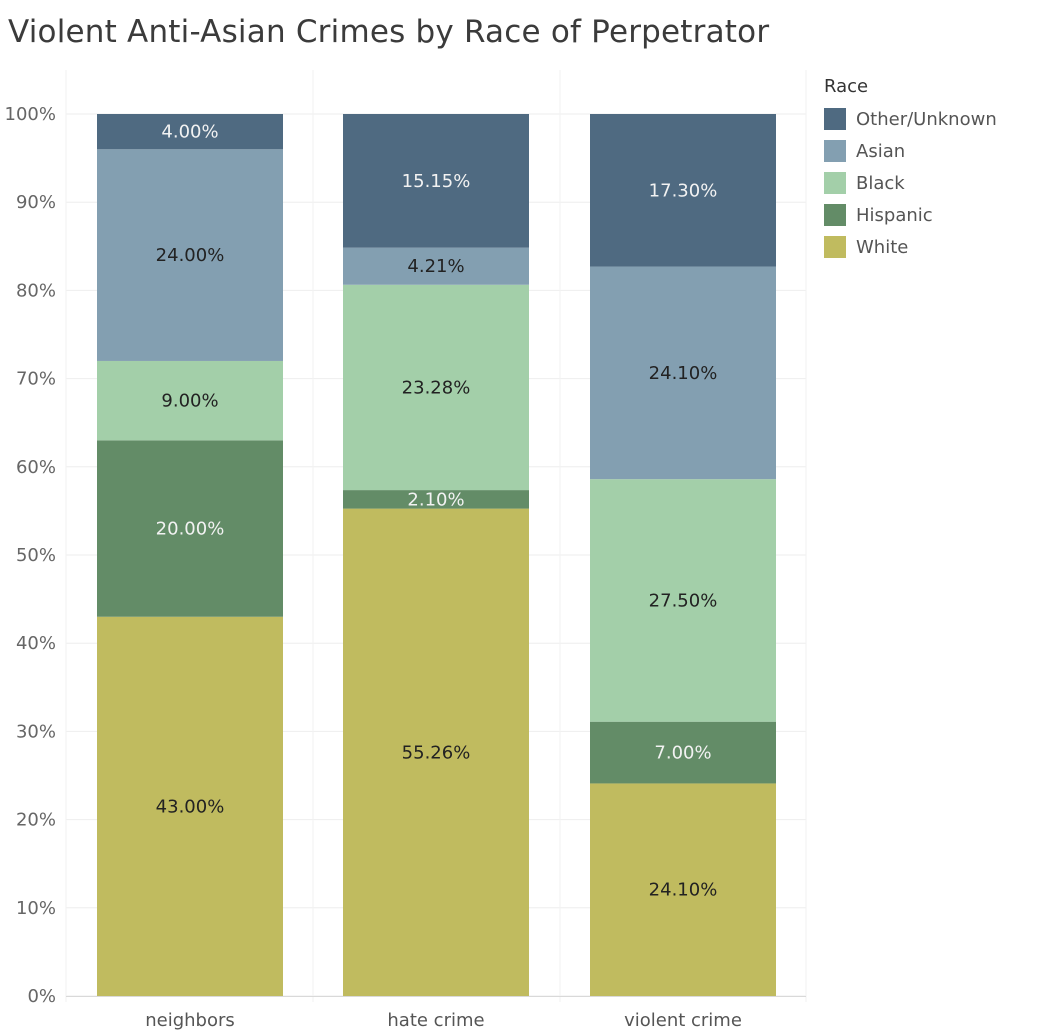  What do you see at coordinates (880, 183) in the screenshot?
I see `legend-label: Black` at bounding box center [880, 183].